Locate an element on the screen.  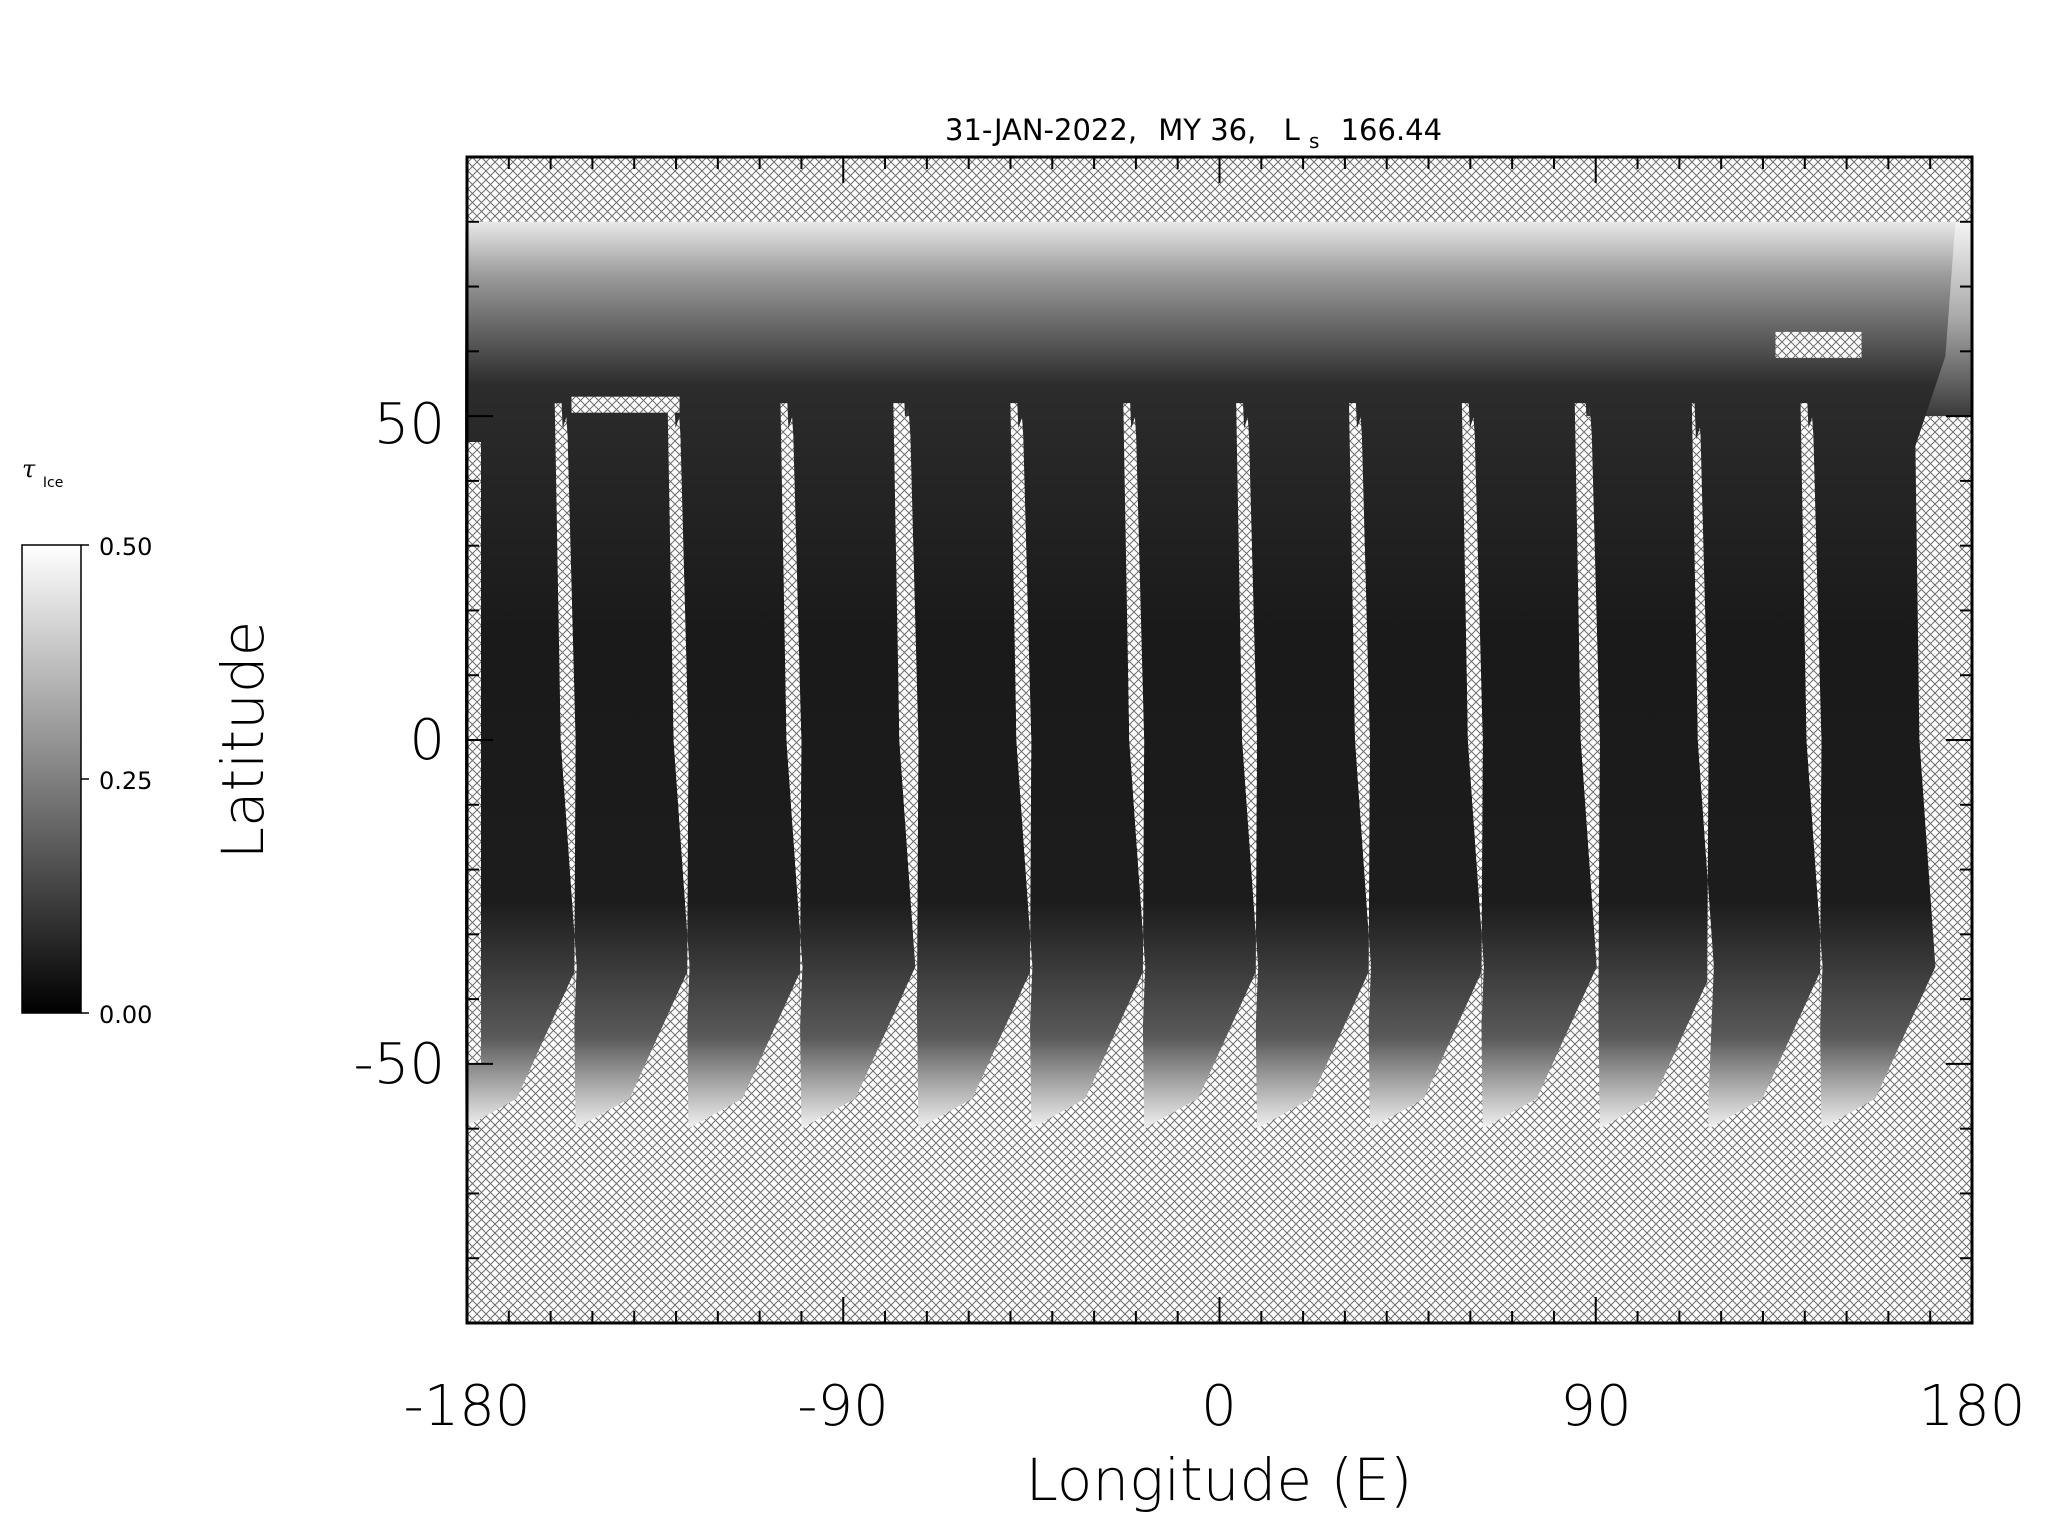
colorbar-tick-label: 0.00 is located at coordinates (125, 1015).